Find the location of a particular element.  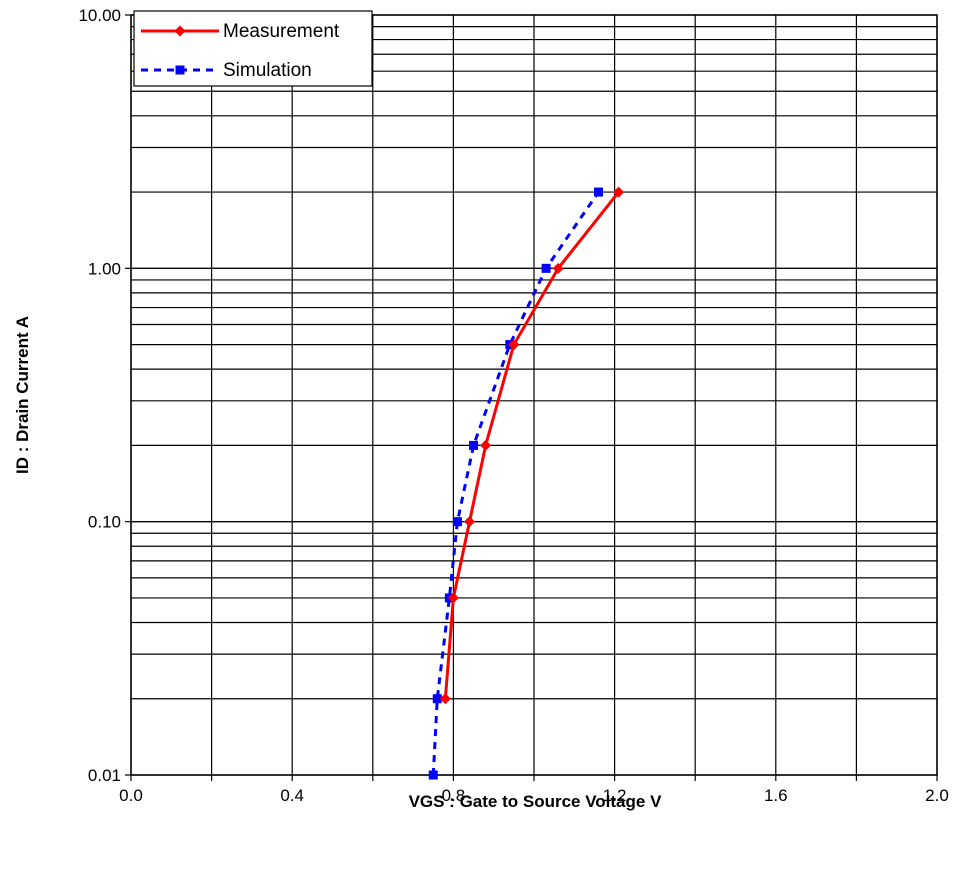

series-layer is located at coordinates (526, 483).